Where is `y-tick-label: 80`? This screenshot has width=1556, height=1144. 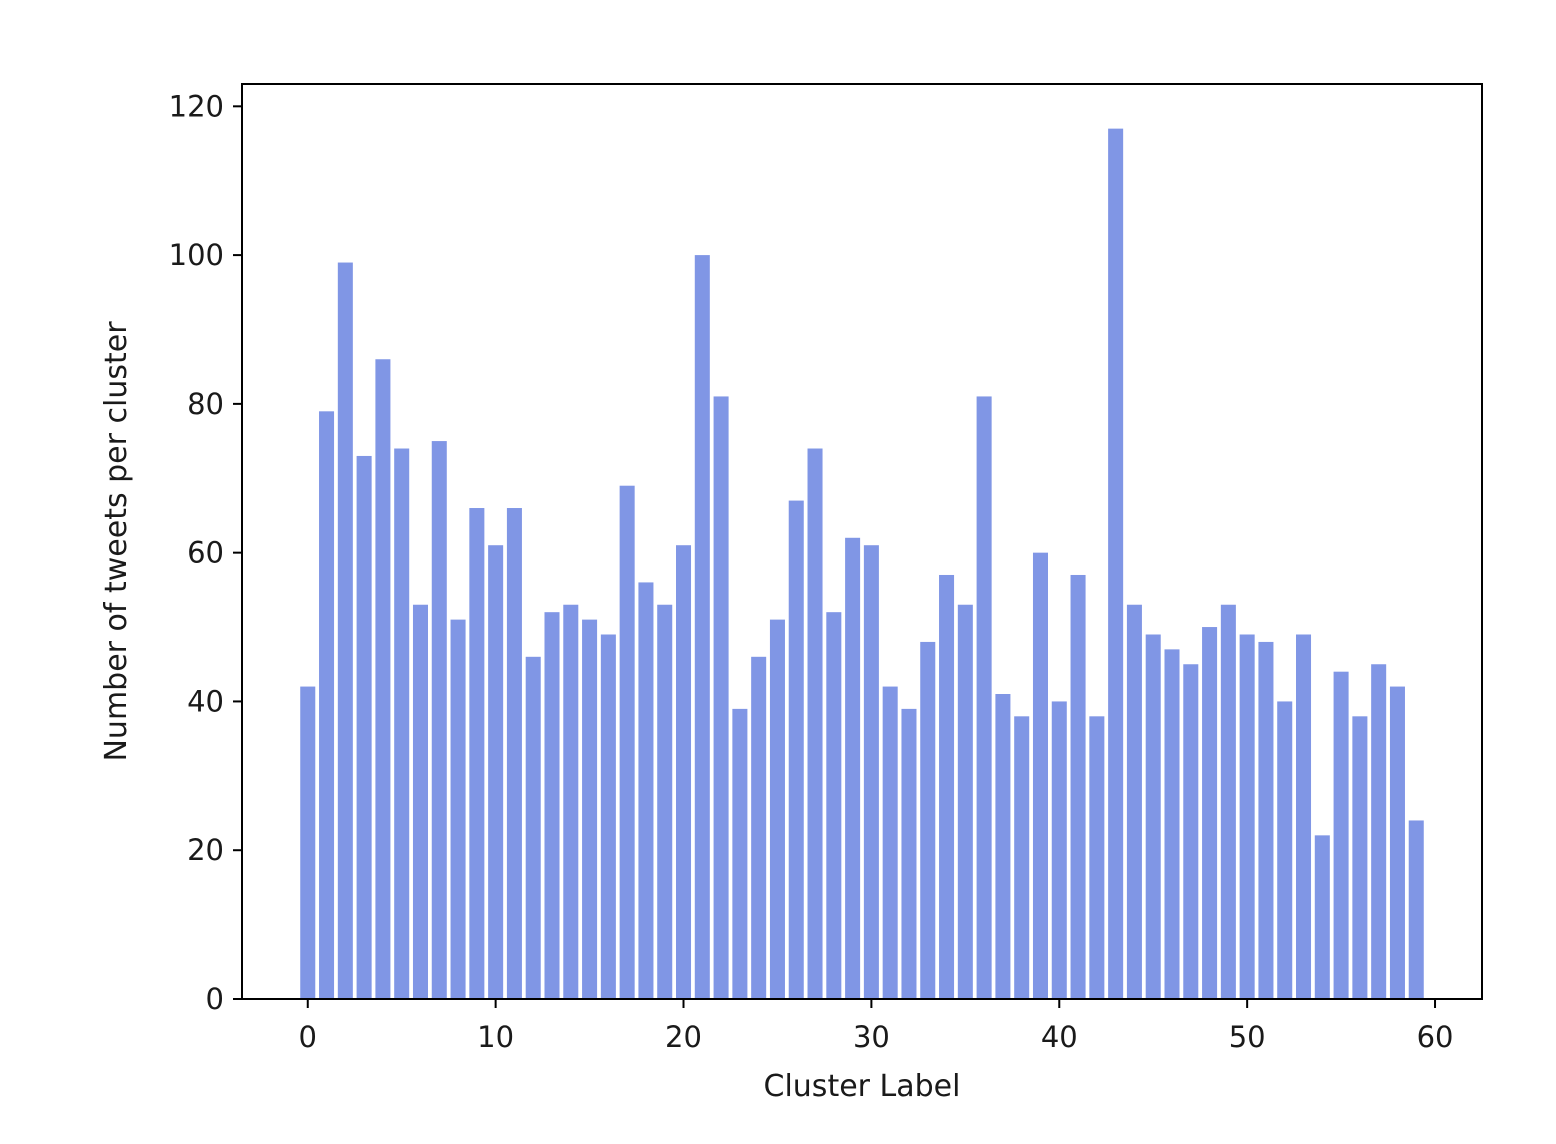 y-tick-label: 80 is located at coordinates (205, 404).